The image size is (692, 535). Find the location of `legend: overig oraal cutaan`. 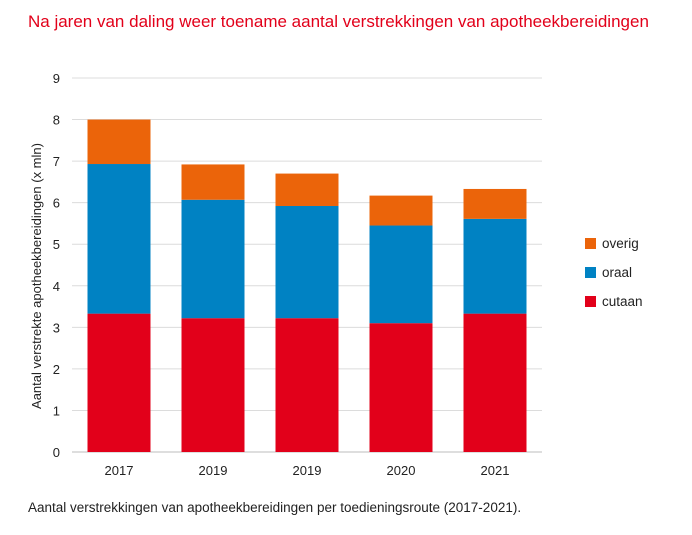

legend: overig oraal cutaan is located at coordinates (614, 272).